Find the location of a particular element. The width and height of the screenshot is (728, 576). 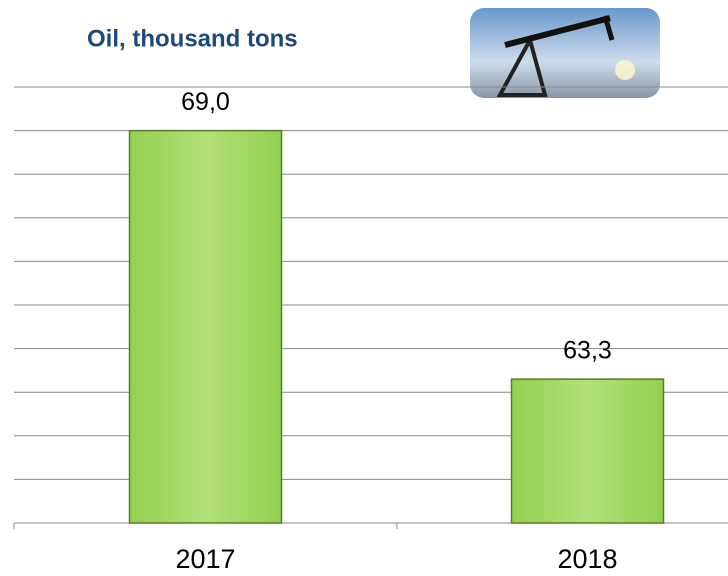

value-label: 63,3 is located at coordinates (587, 351).